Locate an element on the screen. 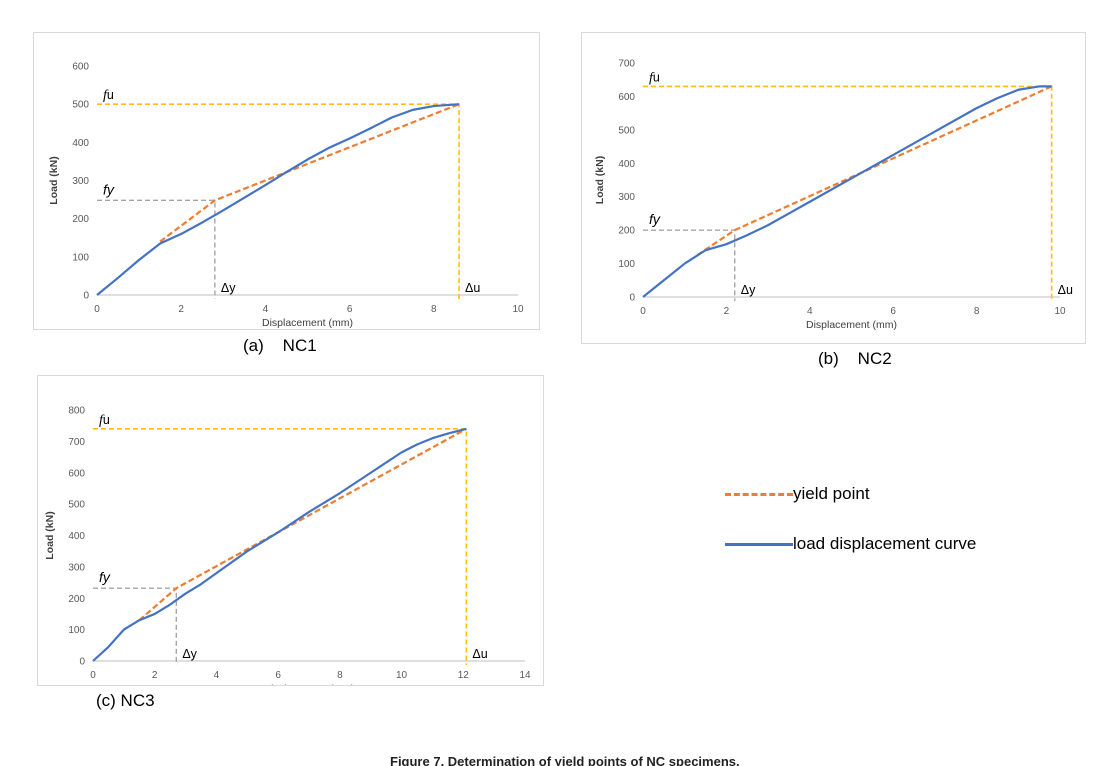  caption-nc2: (b) NC2 is located at coordinates (855, 358).